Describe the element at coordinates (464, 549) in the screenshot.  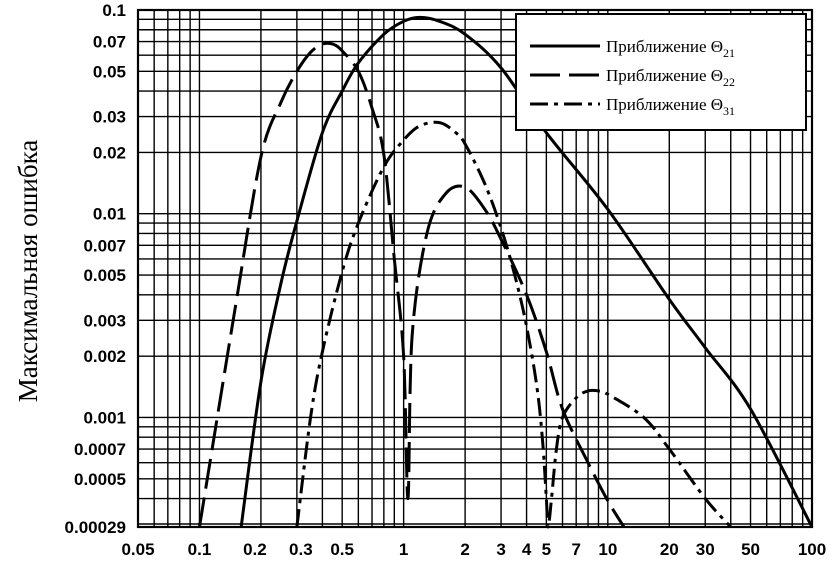
I see `x-tick-label: 2` at that location.